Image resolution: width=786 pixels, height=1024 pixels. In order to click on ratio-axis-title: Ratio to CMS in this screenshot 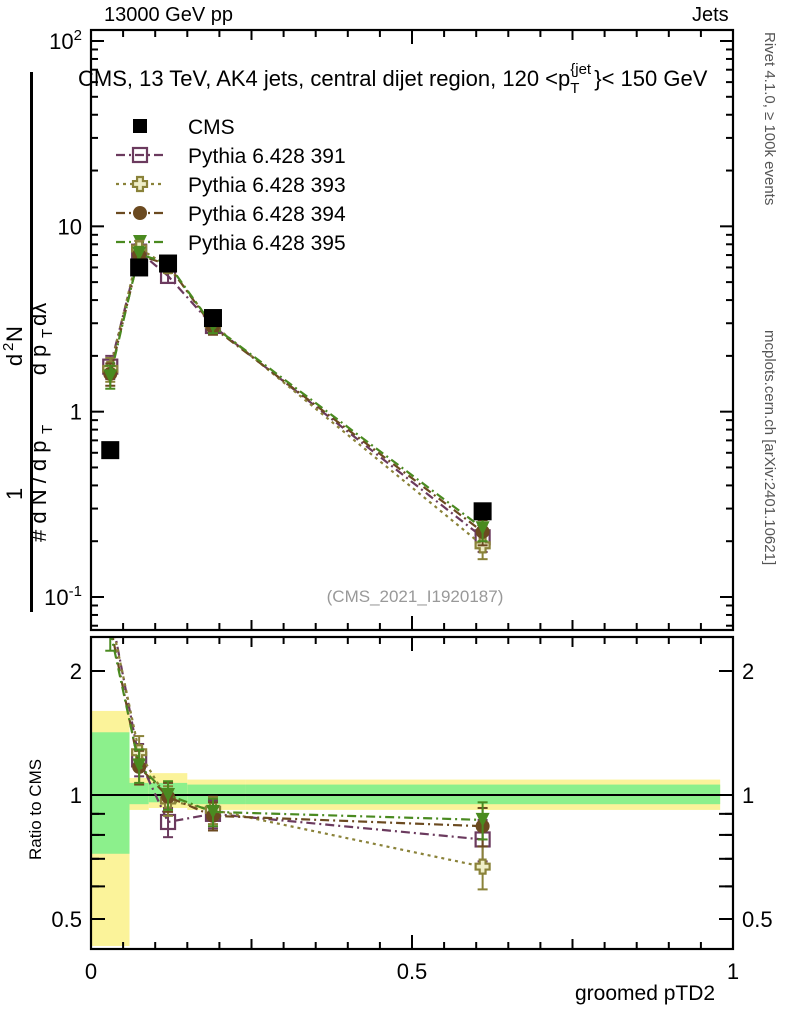, I will do `click(35, 809)`.